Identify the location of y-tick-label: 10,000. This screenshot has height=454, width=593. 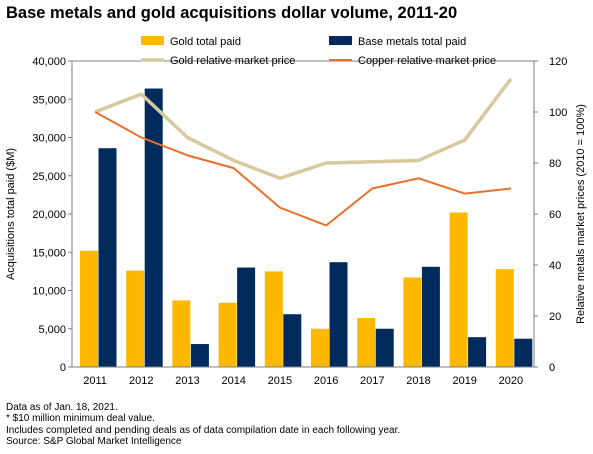
(49, 292).